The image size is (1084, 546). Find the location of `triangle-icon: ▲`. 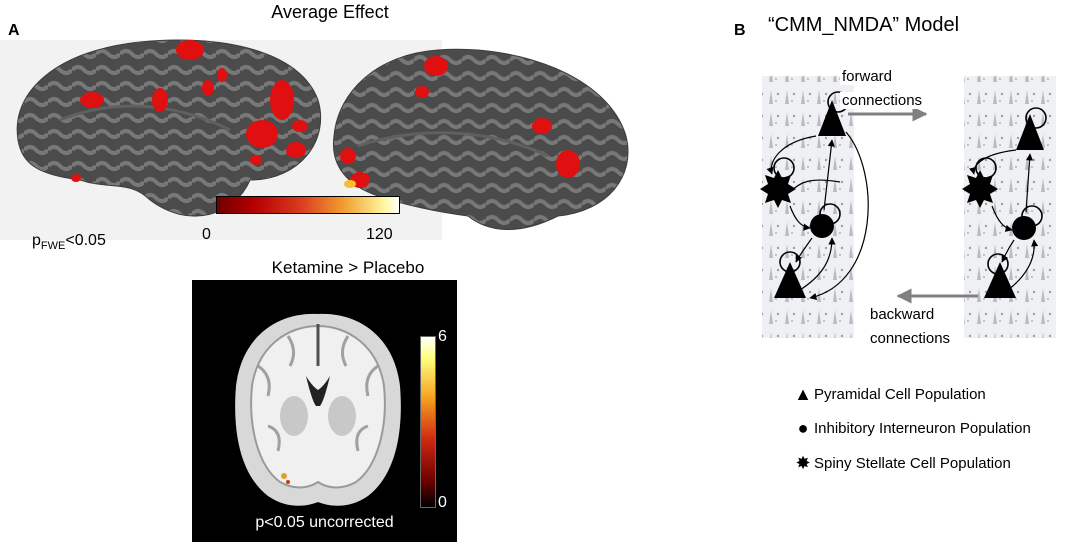

triangle-icon: ▲ is located at coordinates (803, 393).